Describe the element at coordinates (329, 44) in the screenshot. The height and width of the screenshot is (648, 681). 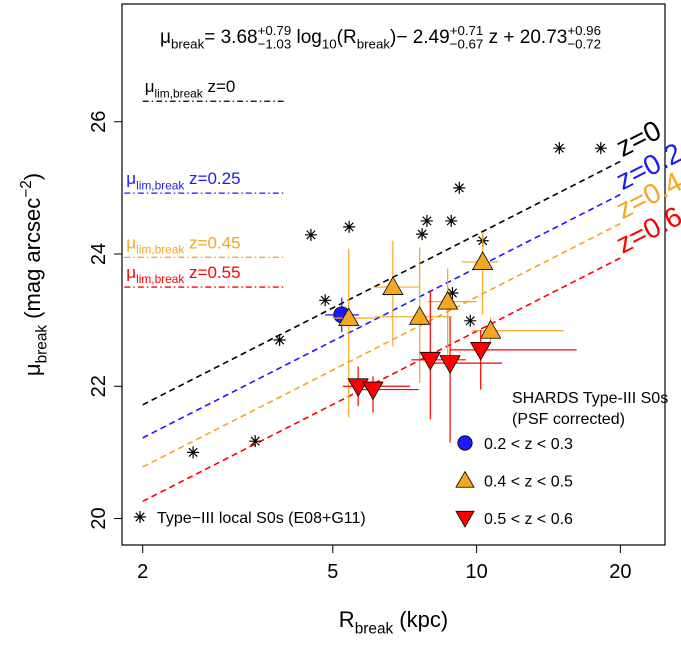
I see `formula-part: 10` at that location.